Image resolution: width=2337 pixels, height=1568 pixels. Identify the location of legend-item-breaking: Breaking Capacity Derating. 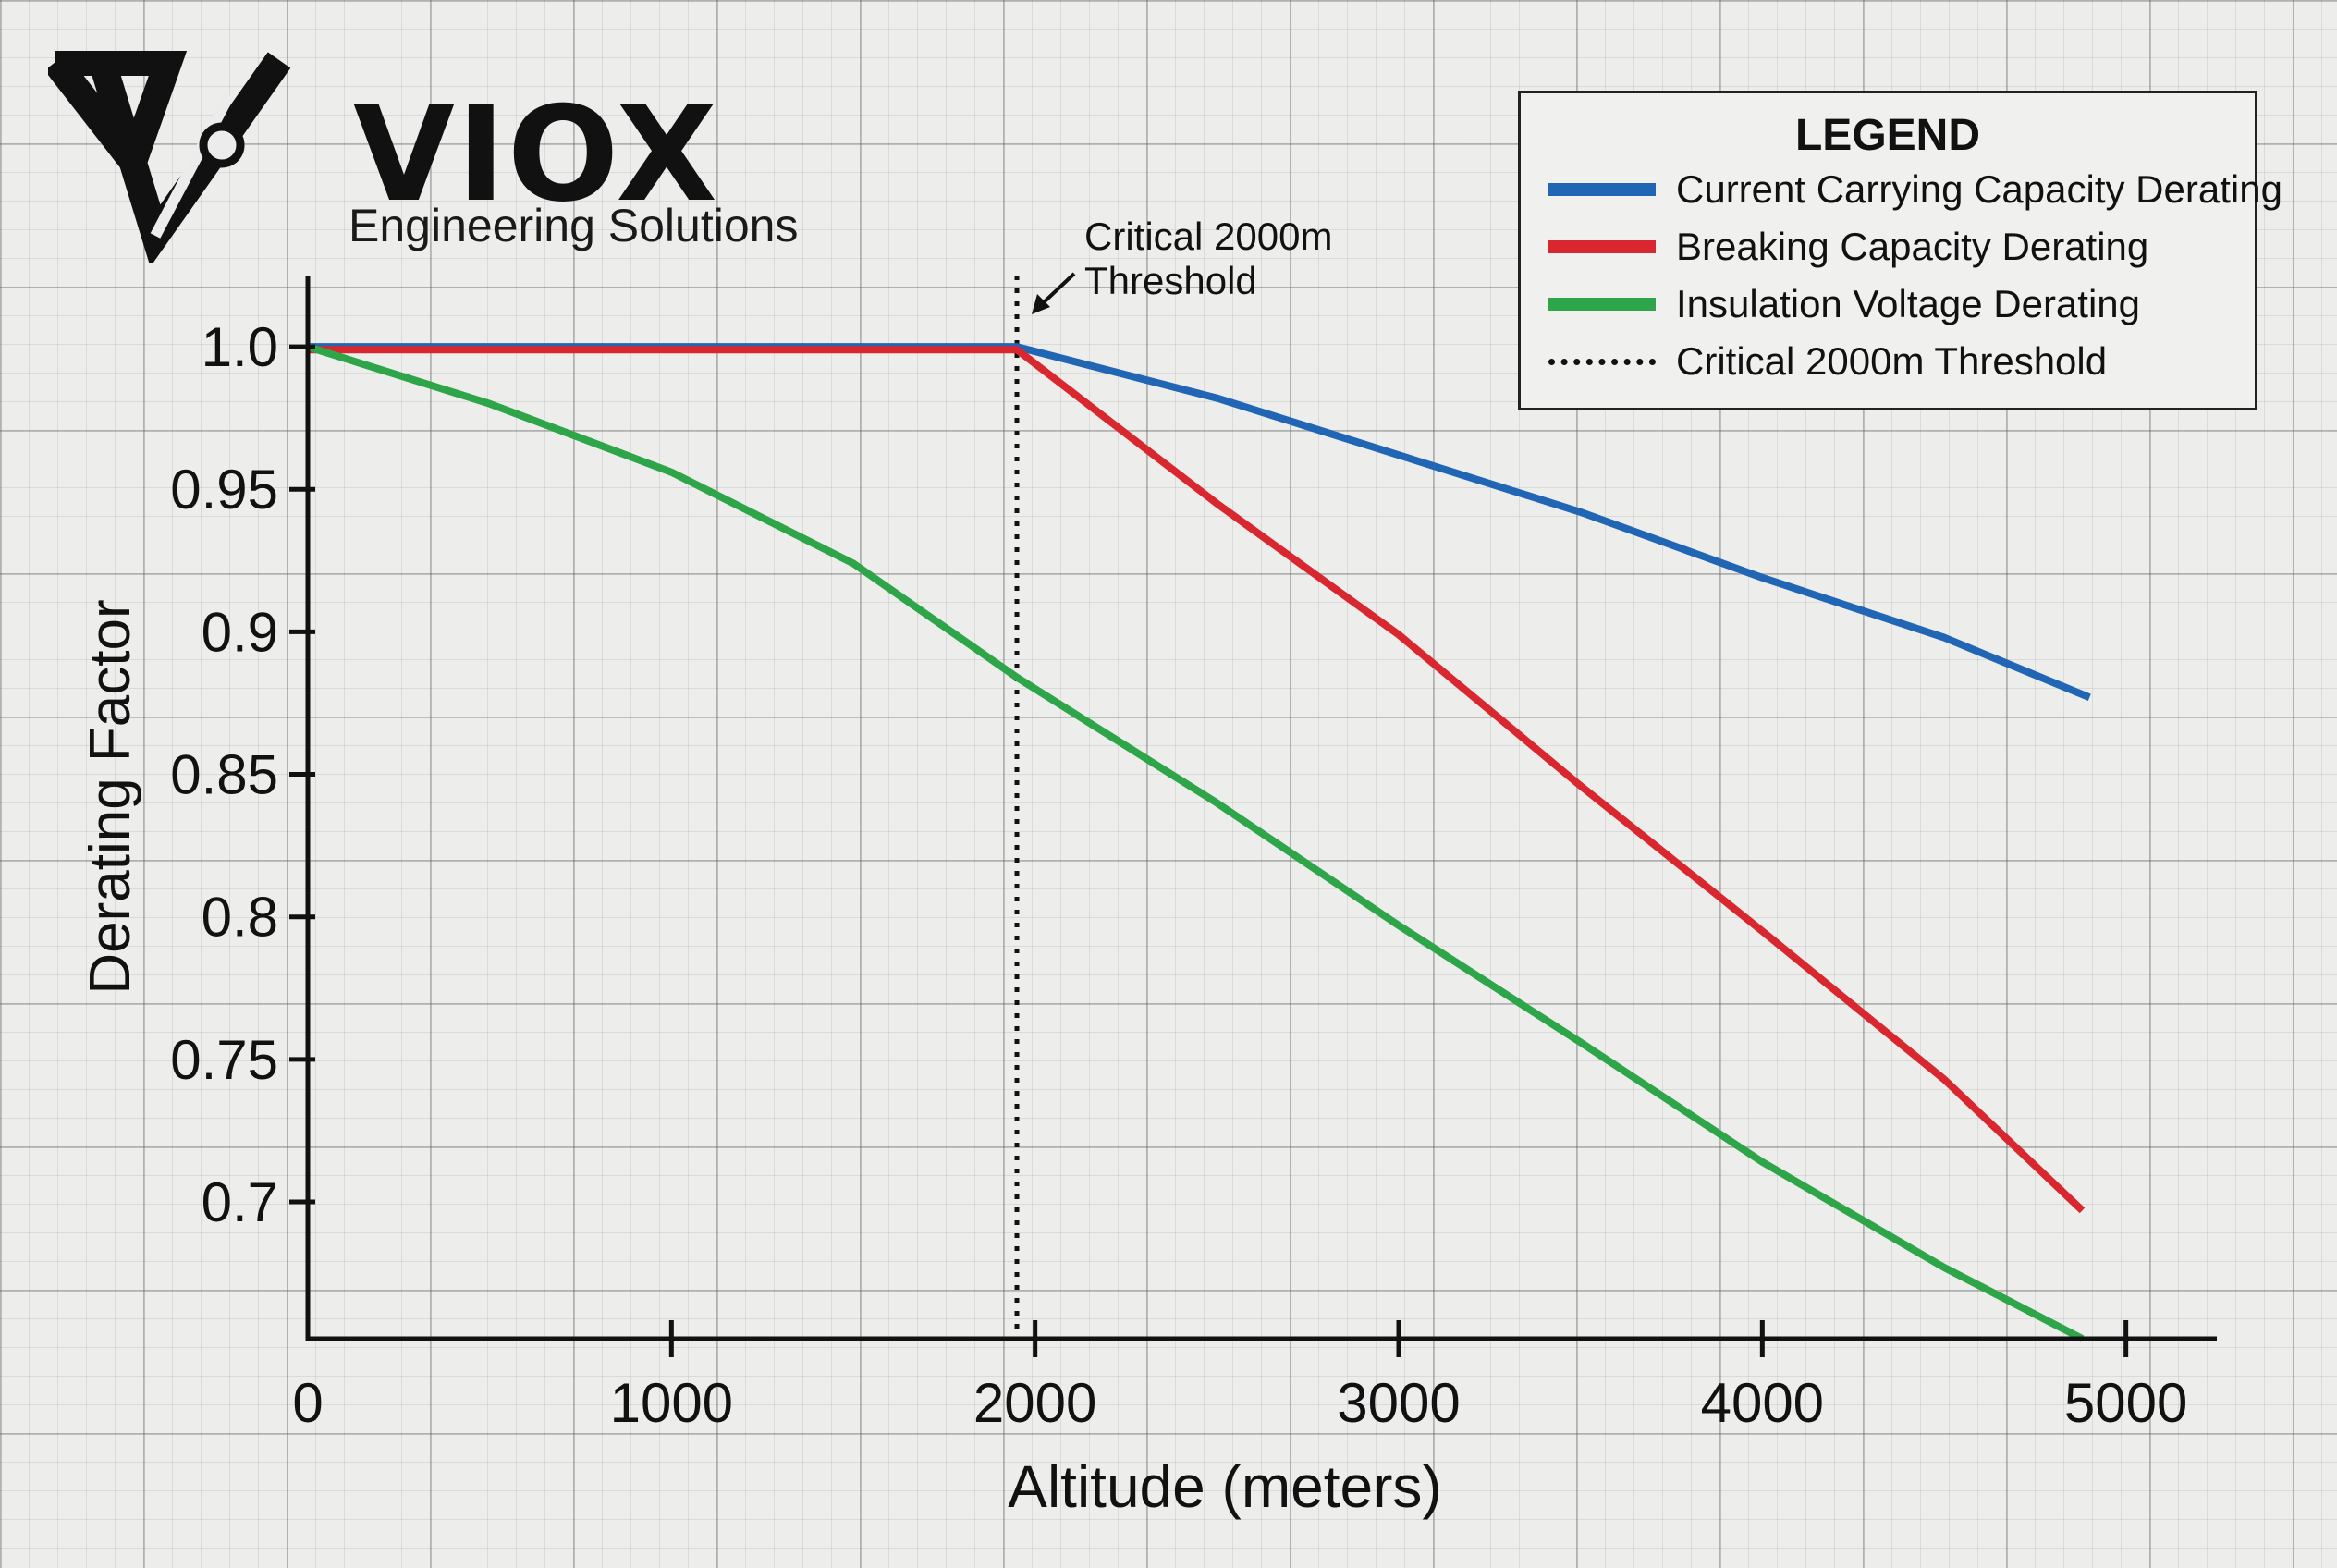
(1848, 247).